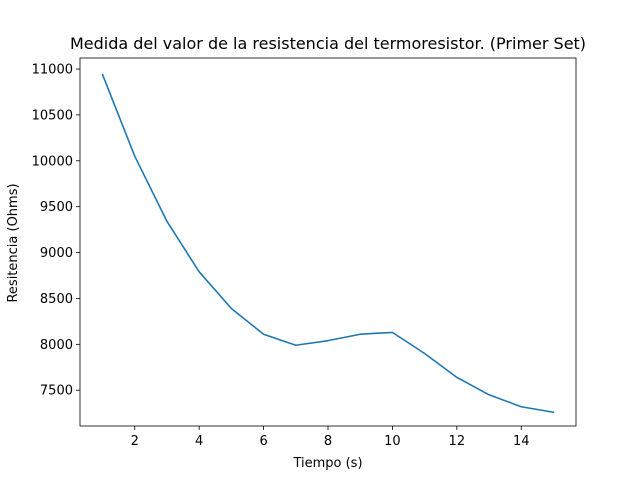 Image resolution: width=640 pixels, height=480 pixels. Describe the element at coordinates (328, 441) in the screenshot. I see `x-tick-label: 8` at that location.